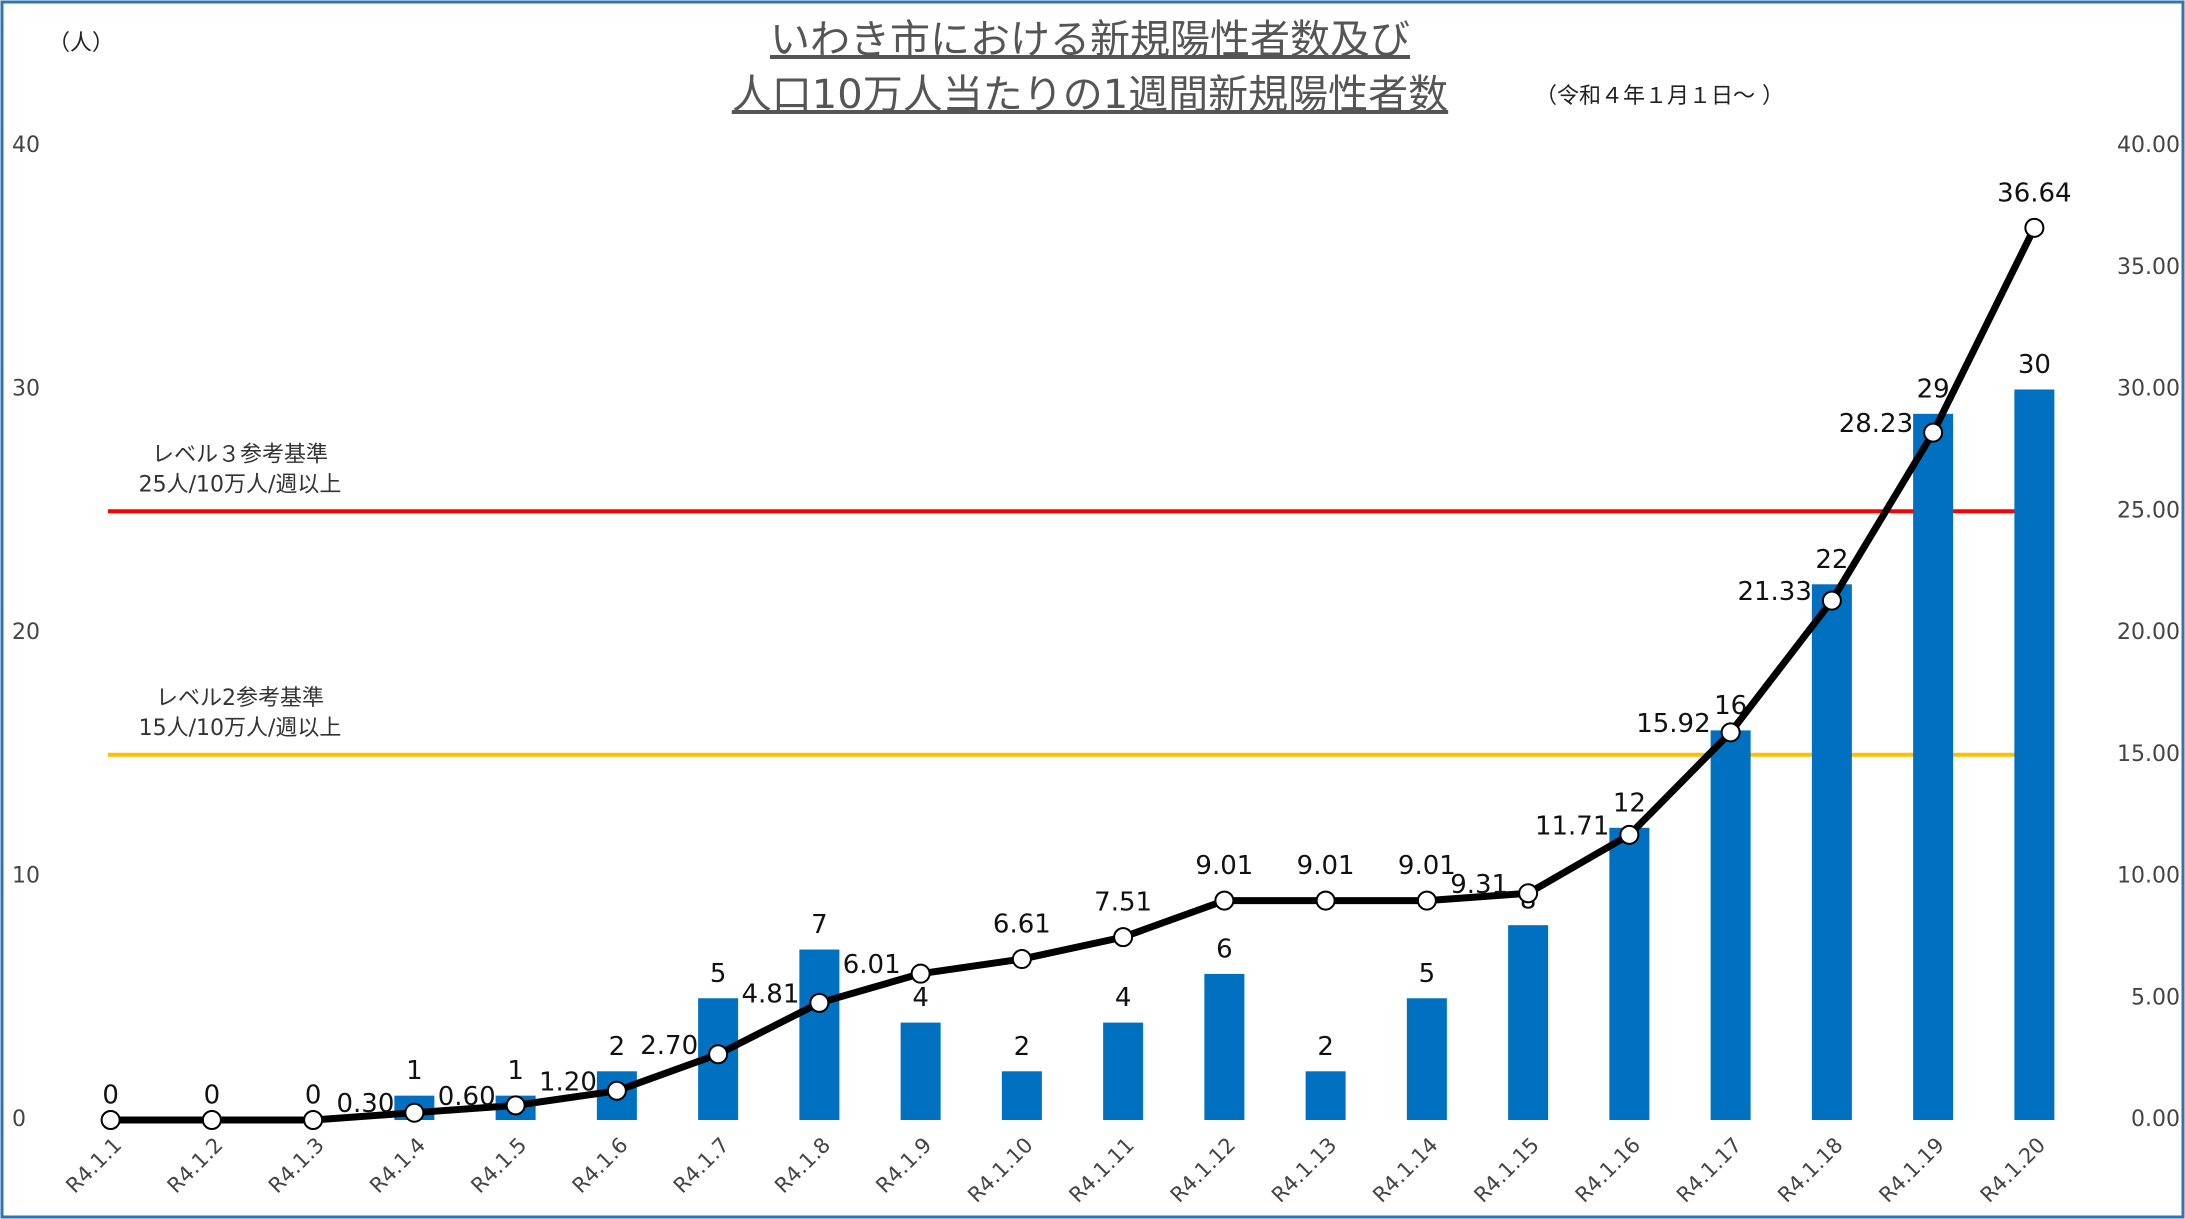  I want to click on x-tick-label: R4.1.12, so click(1203, 1170).